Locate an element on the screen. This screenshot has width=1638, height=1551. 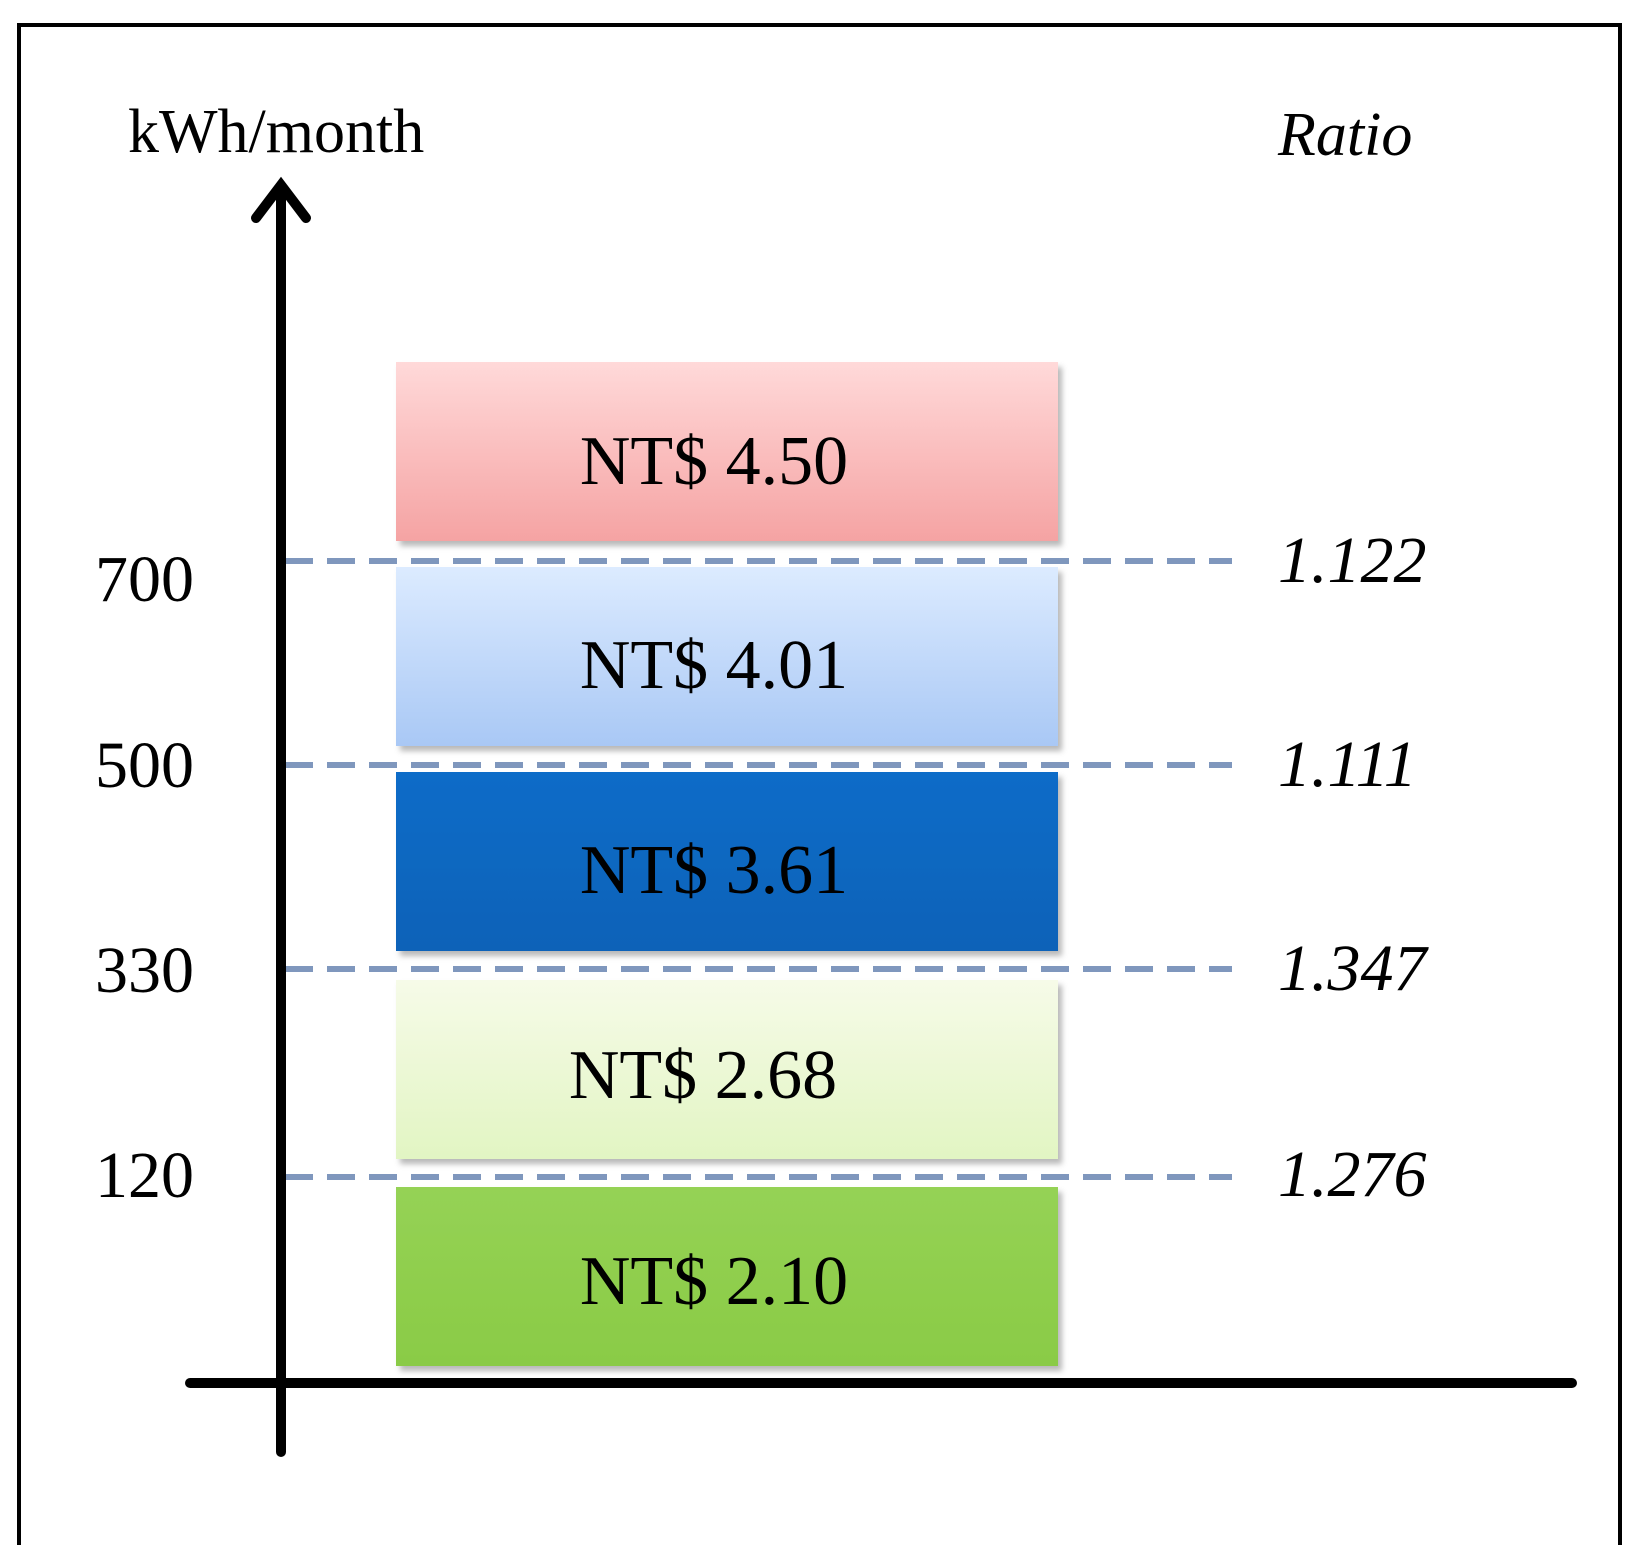
tier-box-1: NT$ 4.50 is located at coordinates (727, 451).